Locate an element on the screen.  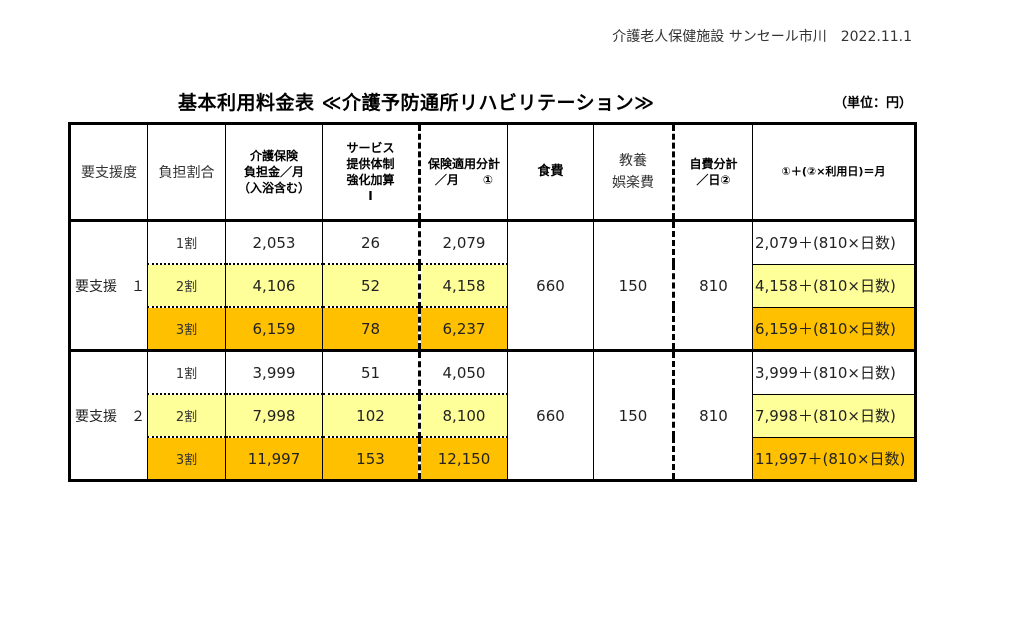
addition-cell: 102 is located at coordinates (371, 415).